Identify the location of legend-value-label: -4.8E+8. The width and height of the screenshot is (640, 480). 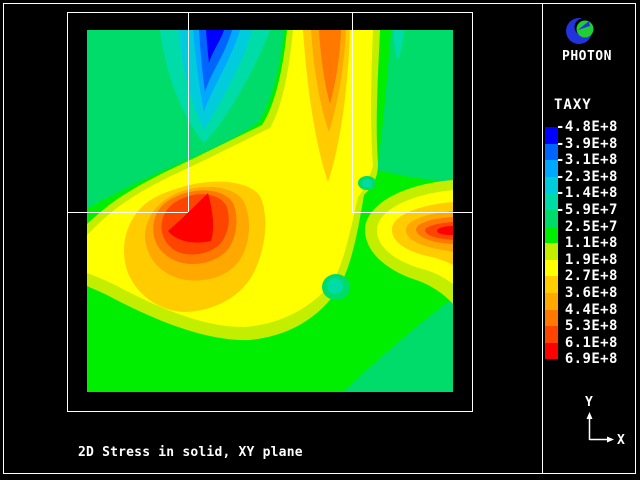
(587, 127).